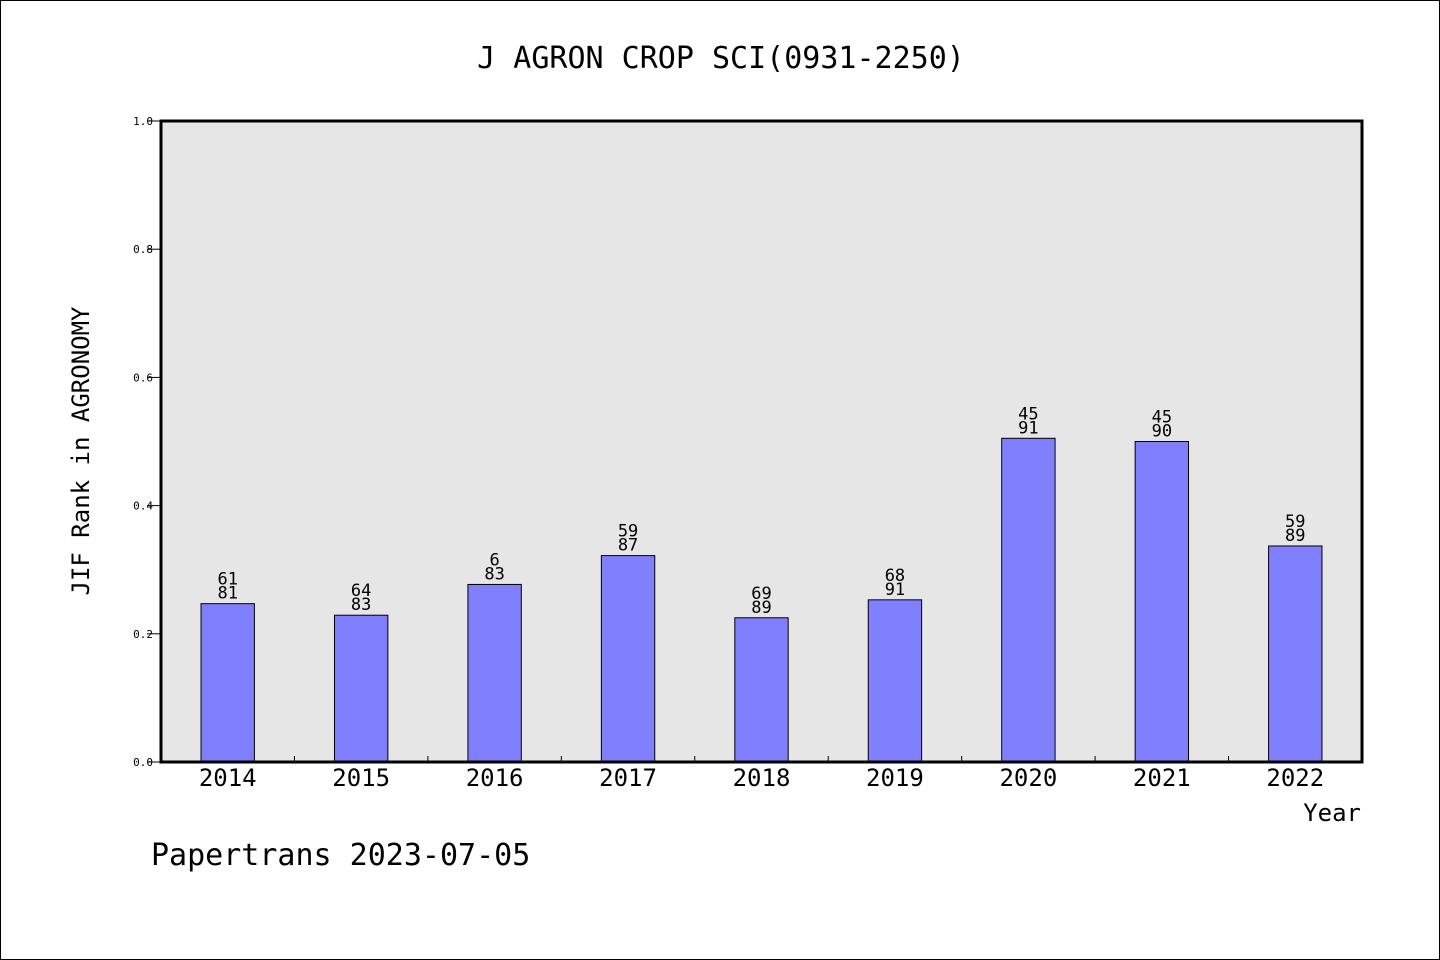 The height and width of the screenshot is (960, 1440). What do you see at coordinates (143, 121) in the screenshot?
I see `y-tick-label: 1.0` at bounding box center [143, 121].